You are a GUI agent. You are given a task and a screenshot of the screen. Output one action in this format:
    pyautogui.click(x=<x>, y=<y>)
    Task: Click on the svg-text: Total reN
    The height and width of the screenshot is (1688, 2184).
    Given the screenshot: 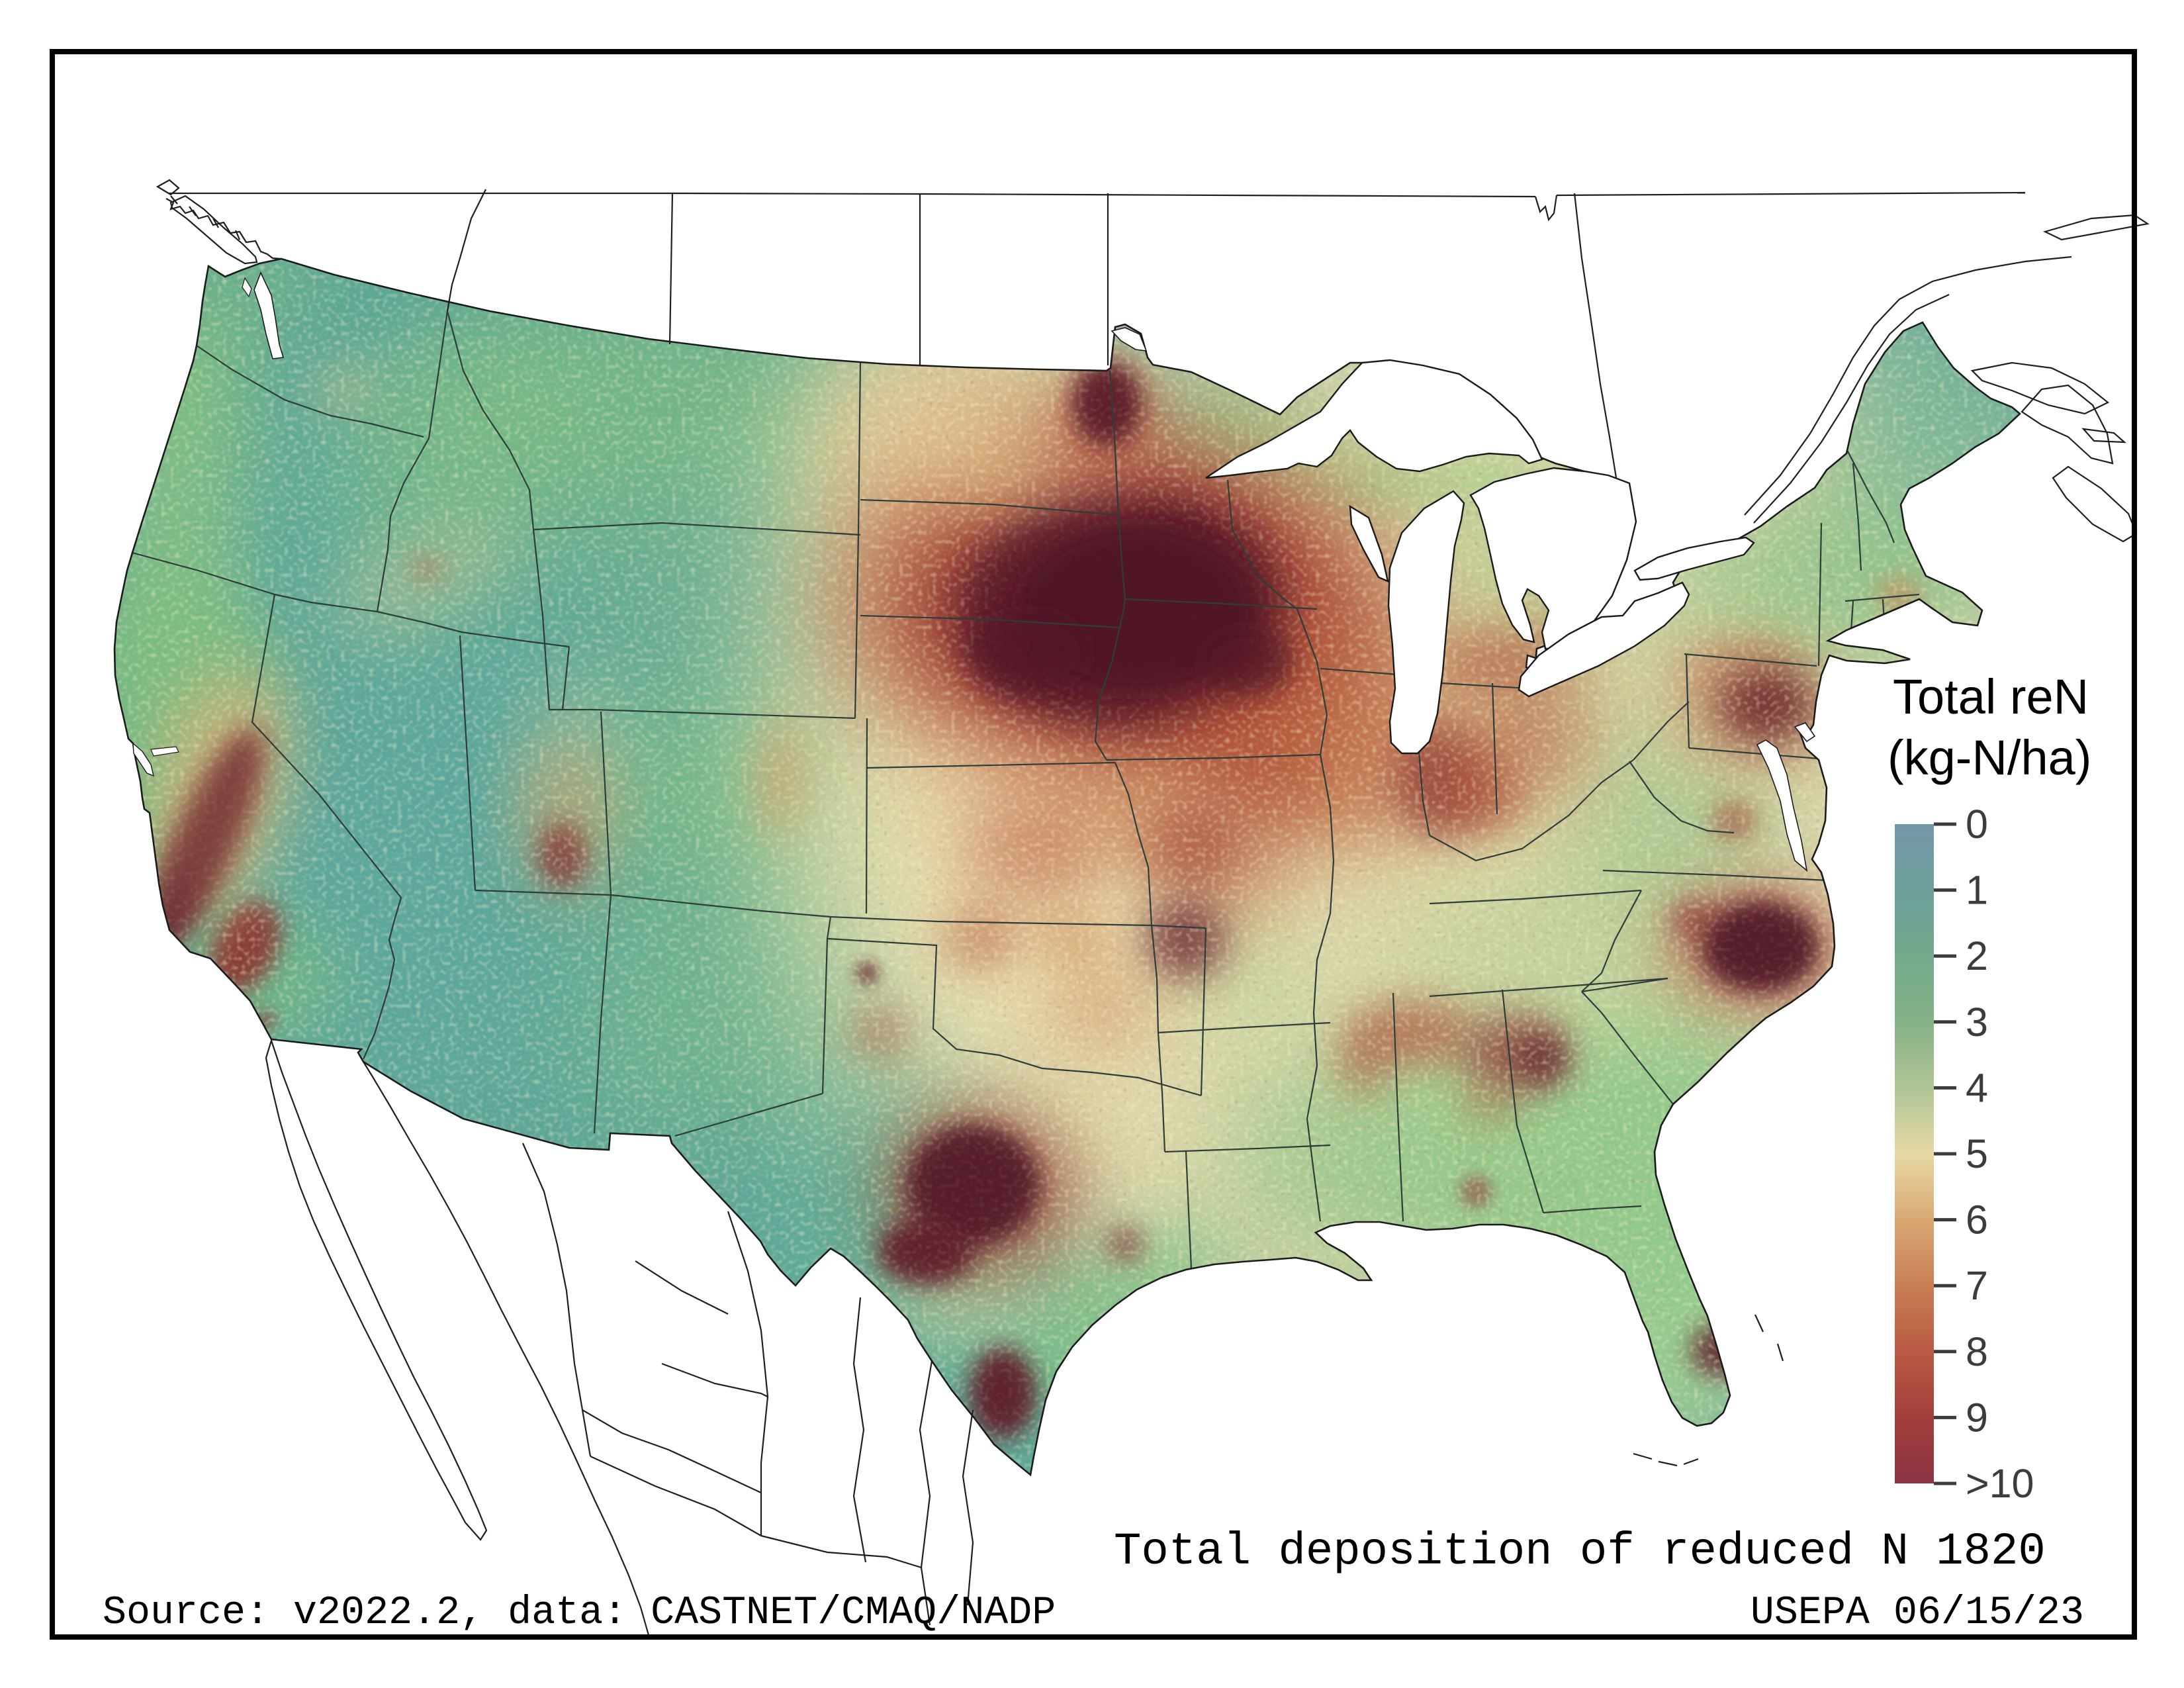 What is the action you would take?
    pyautogui.click(x=1991, y=696)
    